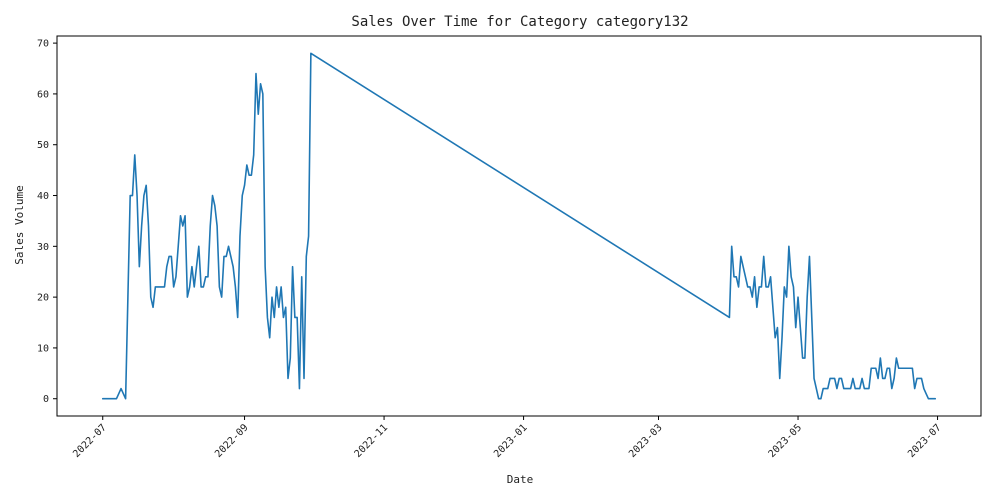 Image resolution: width=1000 pixels, height=500 pixels. I want to click on y-tick-label: 0, so click(46, 399).